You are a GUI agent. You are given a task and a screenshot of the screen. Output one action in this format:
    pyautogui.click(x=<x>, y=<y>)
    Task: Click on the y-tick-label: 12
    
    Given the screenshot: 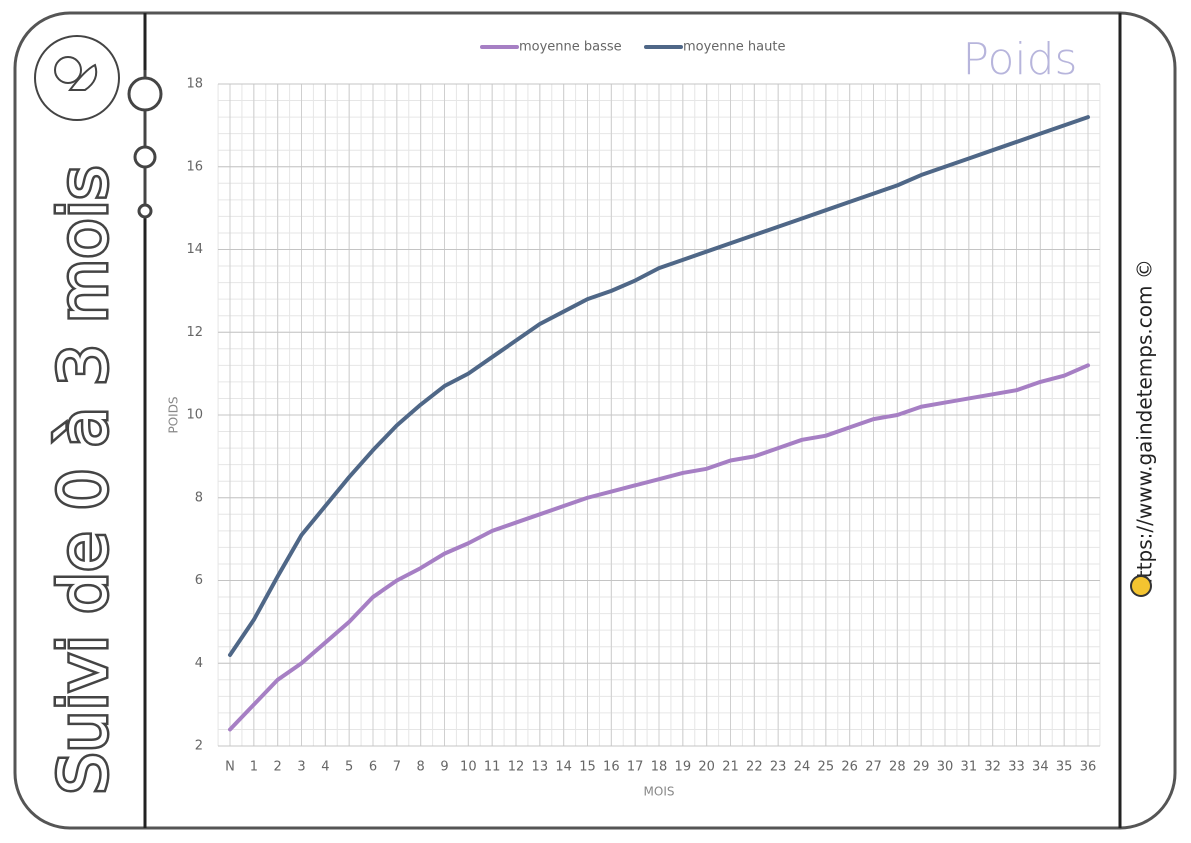 What is the action you would take?
    pyautogui.click(x=194, y=332)
    